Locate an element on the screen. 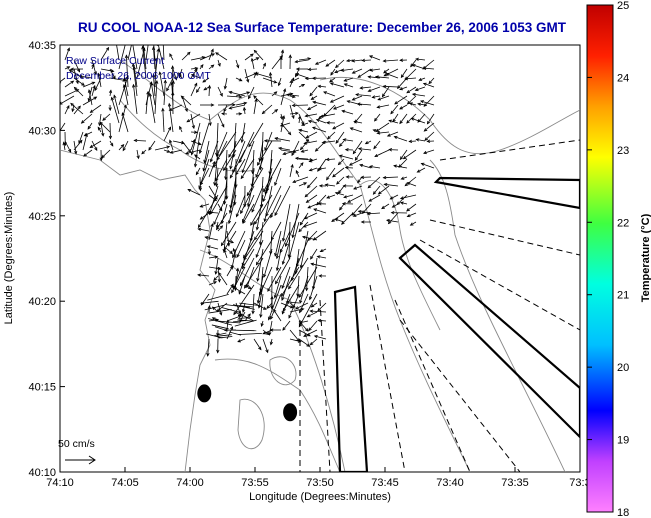 This screenshot has height=518, width=651. x-tick-label: 74:00 is located at coordinates (190, 483).